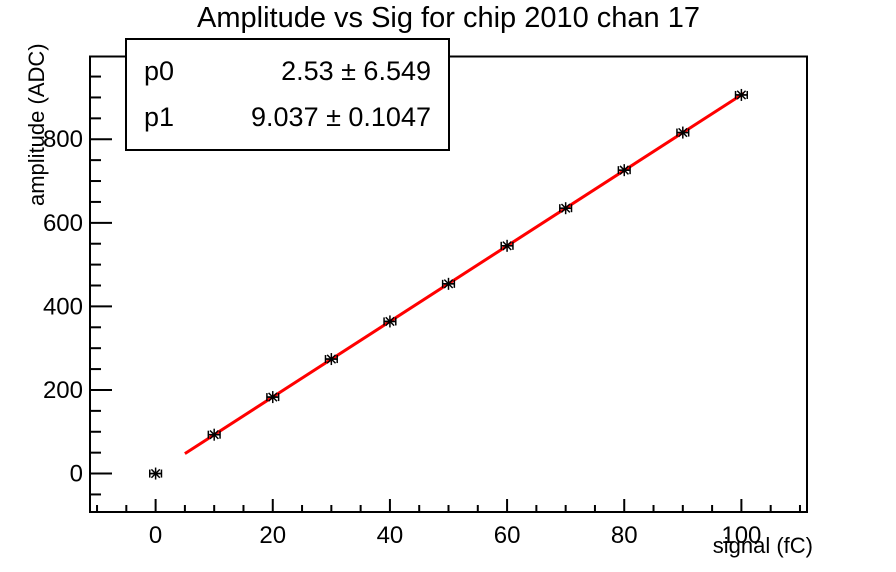 Image resolution: width=896 pixels, height=572 pixels. I want to click on y-tick-label: 400, so click(63, 306).